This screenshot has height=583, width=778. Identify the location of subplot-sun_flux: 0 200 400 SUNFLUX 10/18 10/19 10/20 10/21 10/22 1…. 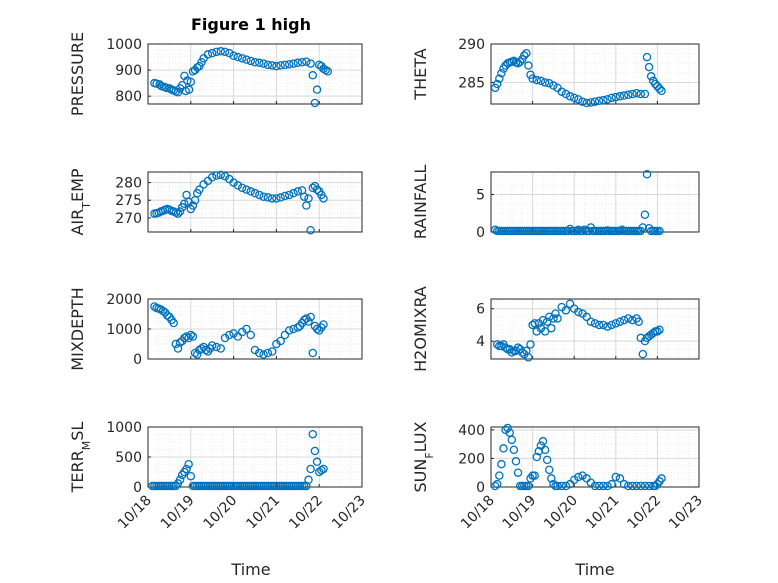
(558, 476).